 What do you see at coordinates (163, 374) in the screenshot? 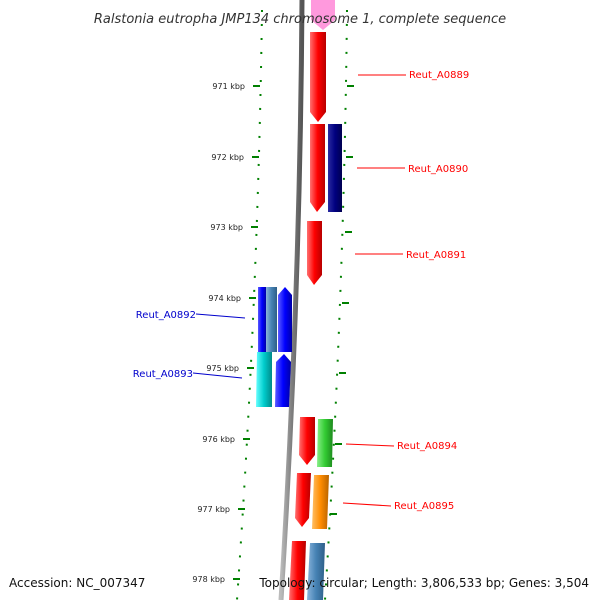
I see `gene-label-reut-a0893: Reut_A0893` at bounding box center [163, 374].